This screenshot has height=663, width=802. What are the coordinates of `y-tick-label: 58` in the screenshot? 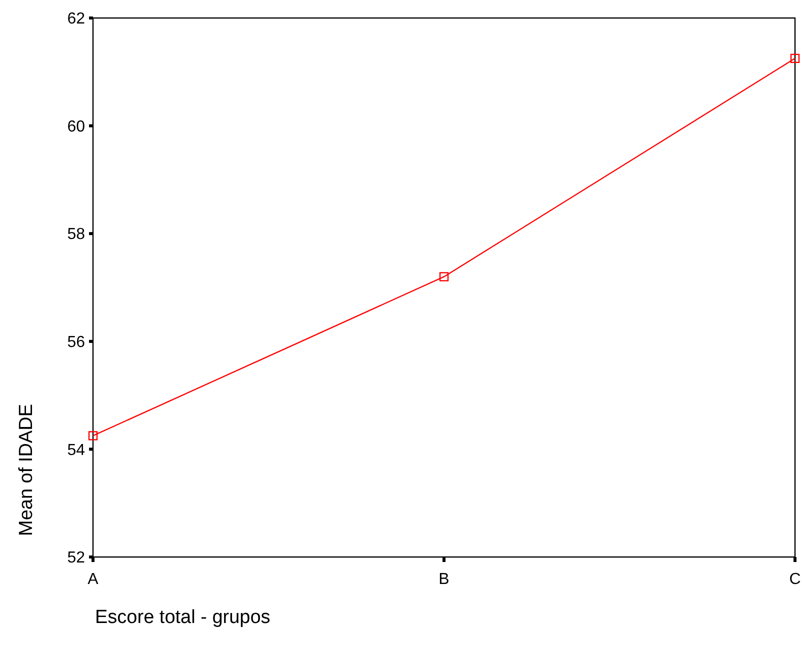 It's located at (76, 235).